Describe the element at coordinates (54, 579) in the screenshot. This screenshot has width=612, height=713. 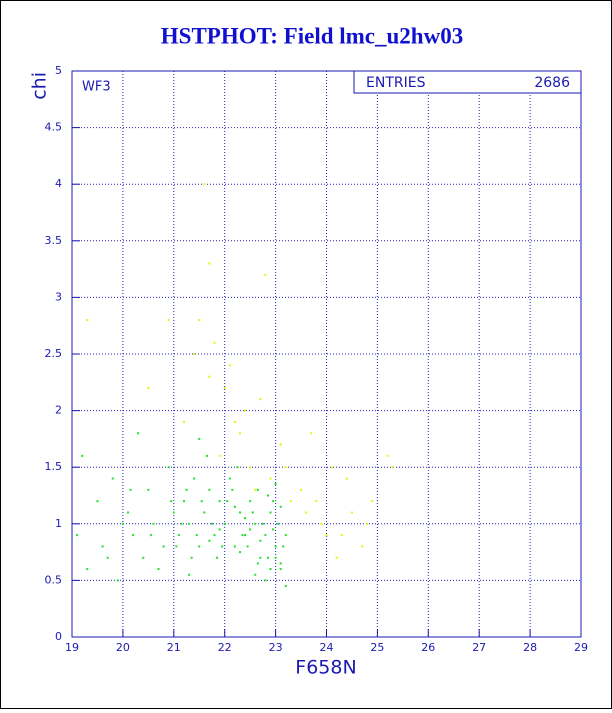
I see `y-tick-label: 0.5` at that location.